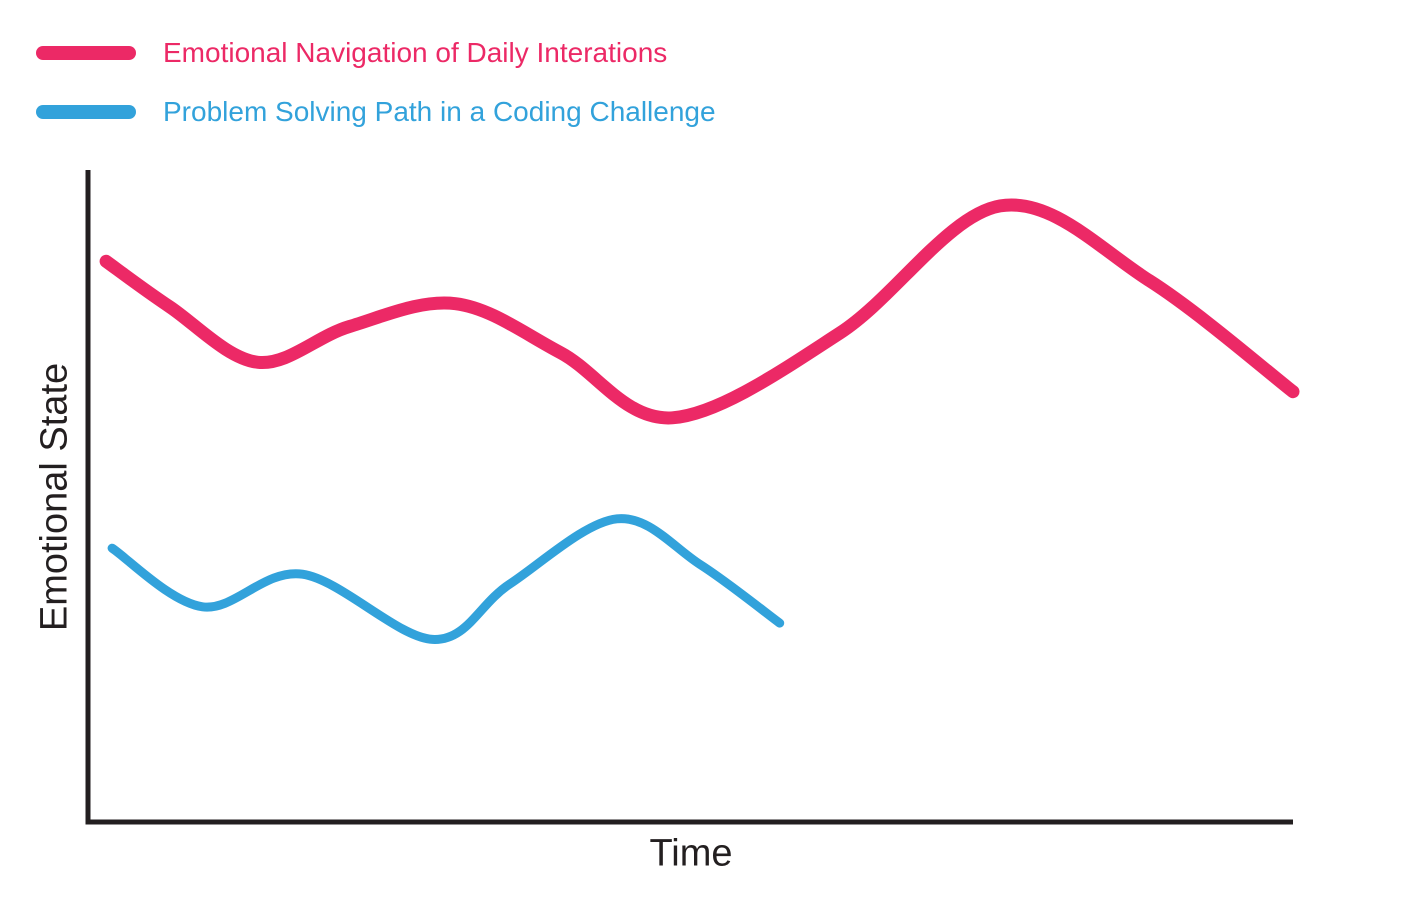  I want to click on y-axis-label: Emotional State, so click(54, 497).